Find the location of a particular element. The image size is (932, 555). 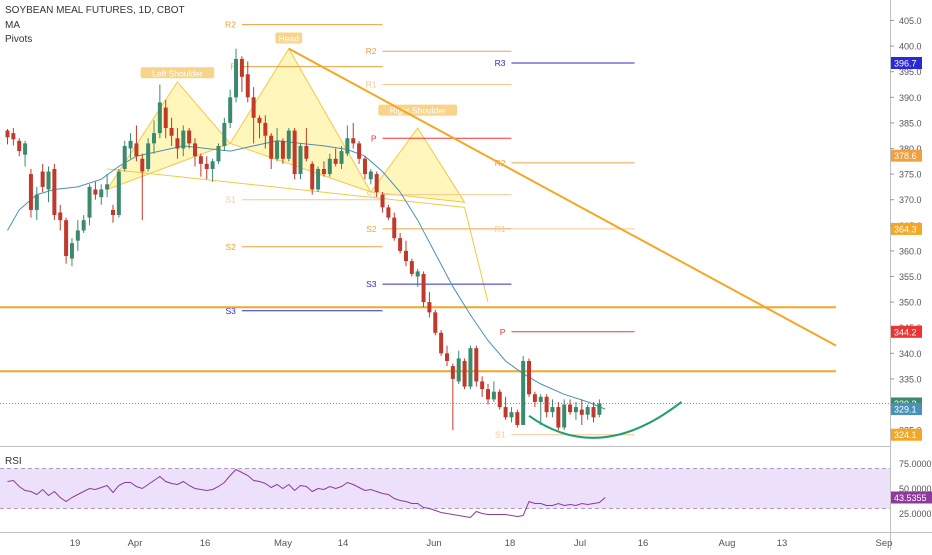

price-tick-label: 400.0 is located at coordinates (910, 47).